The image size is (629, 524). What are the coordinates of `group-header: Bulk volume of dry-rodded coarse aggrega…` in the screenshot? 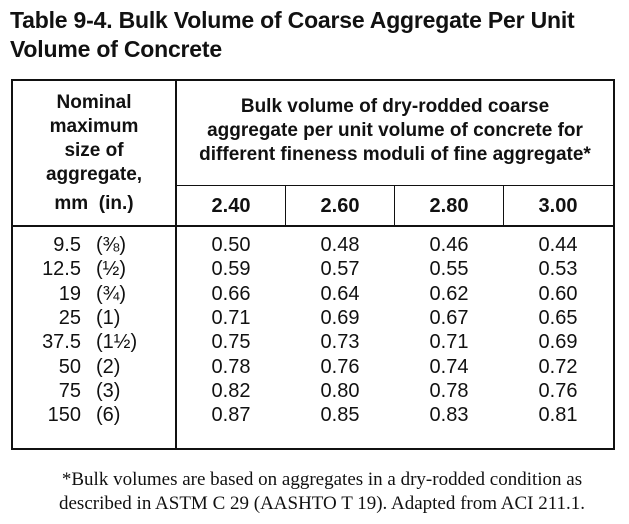 It's located at (395, 131).